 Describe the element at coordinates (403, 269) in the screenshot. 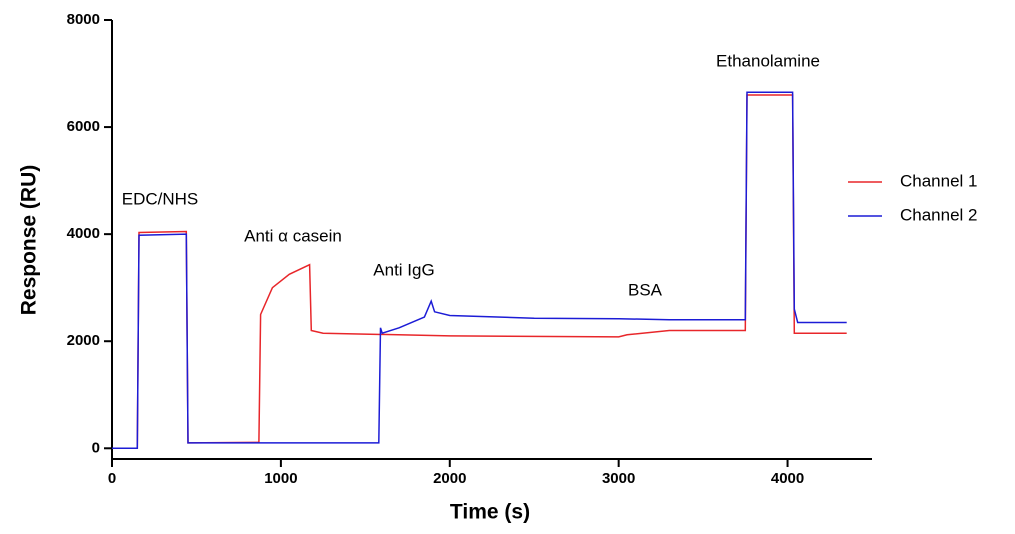

I see `annotation: Anti IgG` at that location.